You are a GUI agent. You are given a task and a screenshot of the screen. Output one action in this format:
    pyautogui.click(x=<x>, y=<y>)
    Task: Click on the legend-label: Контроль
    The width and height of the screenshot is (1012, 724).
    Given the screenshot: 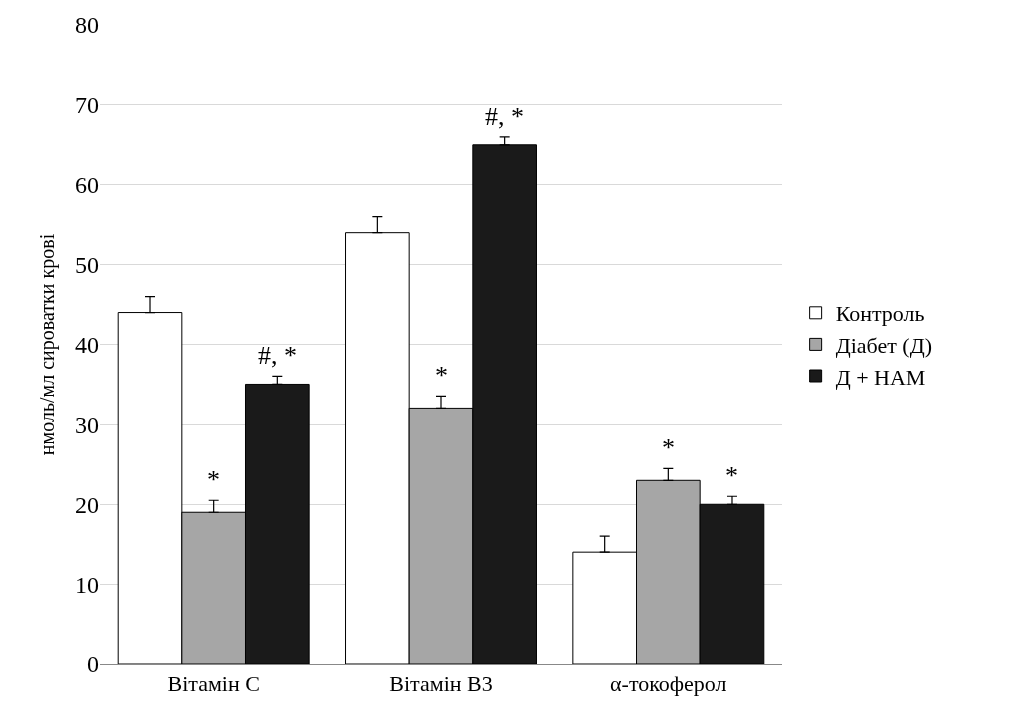 What is the action you would take?
    pyautogui.click(x=880, y=314)
    